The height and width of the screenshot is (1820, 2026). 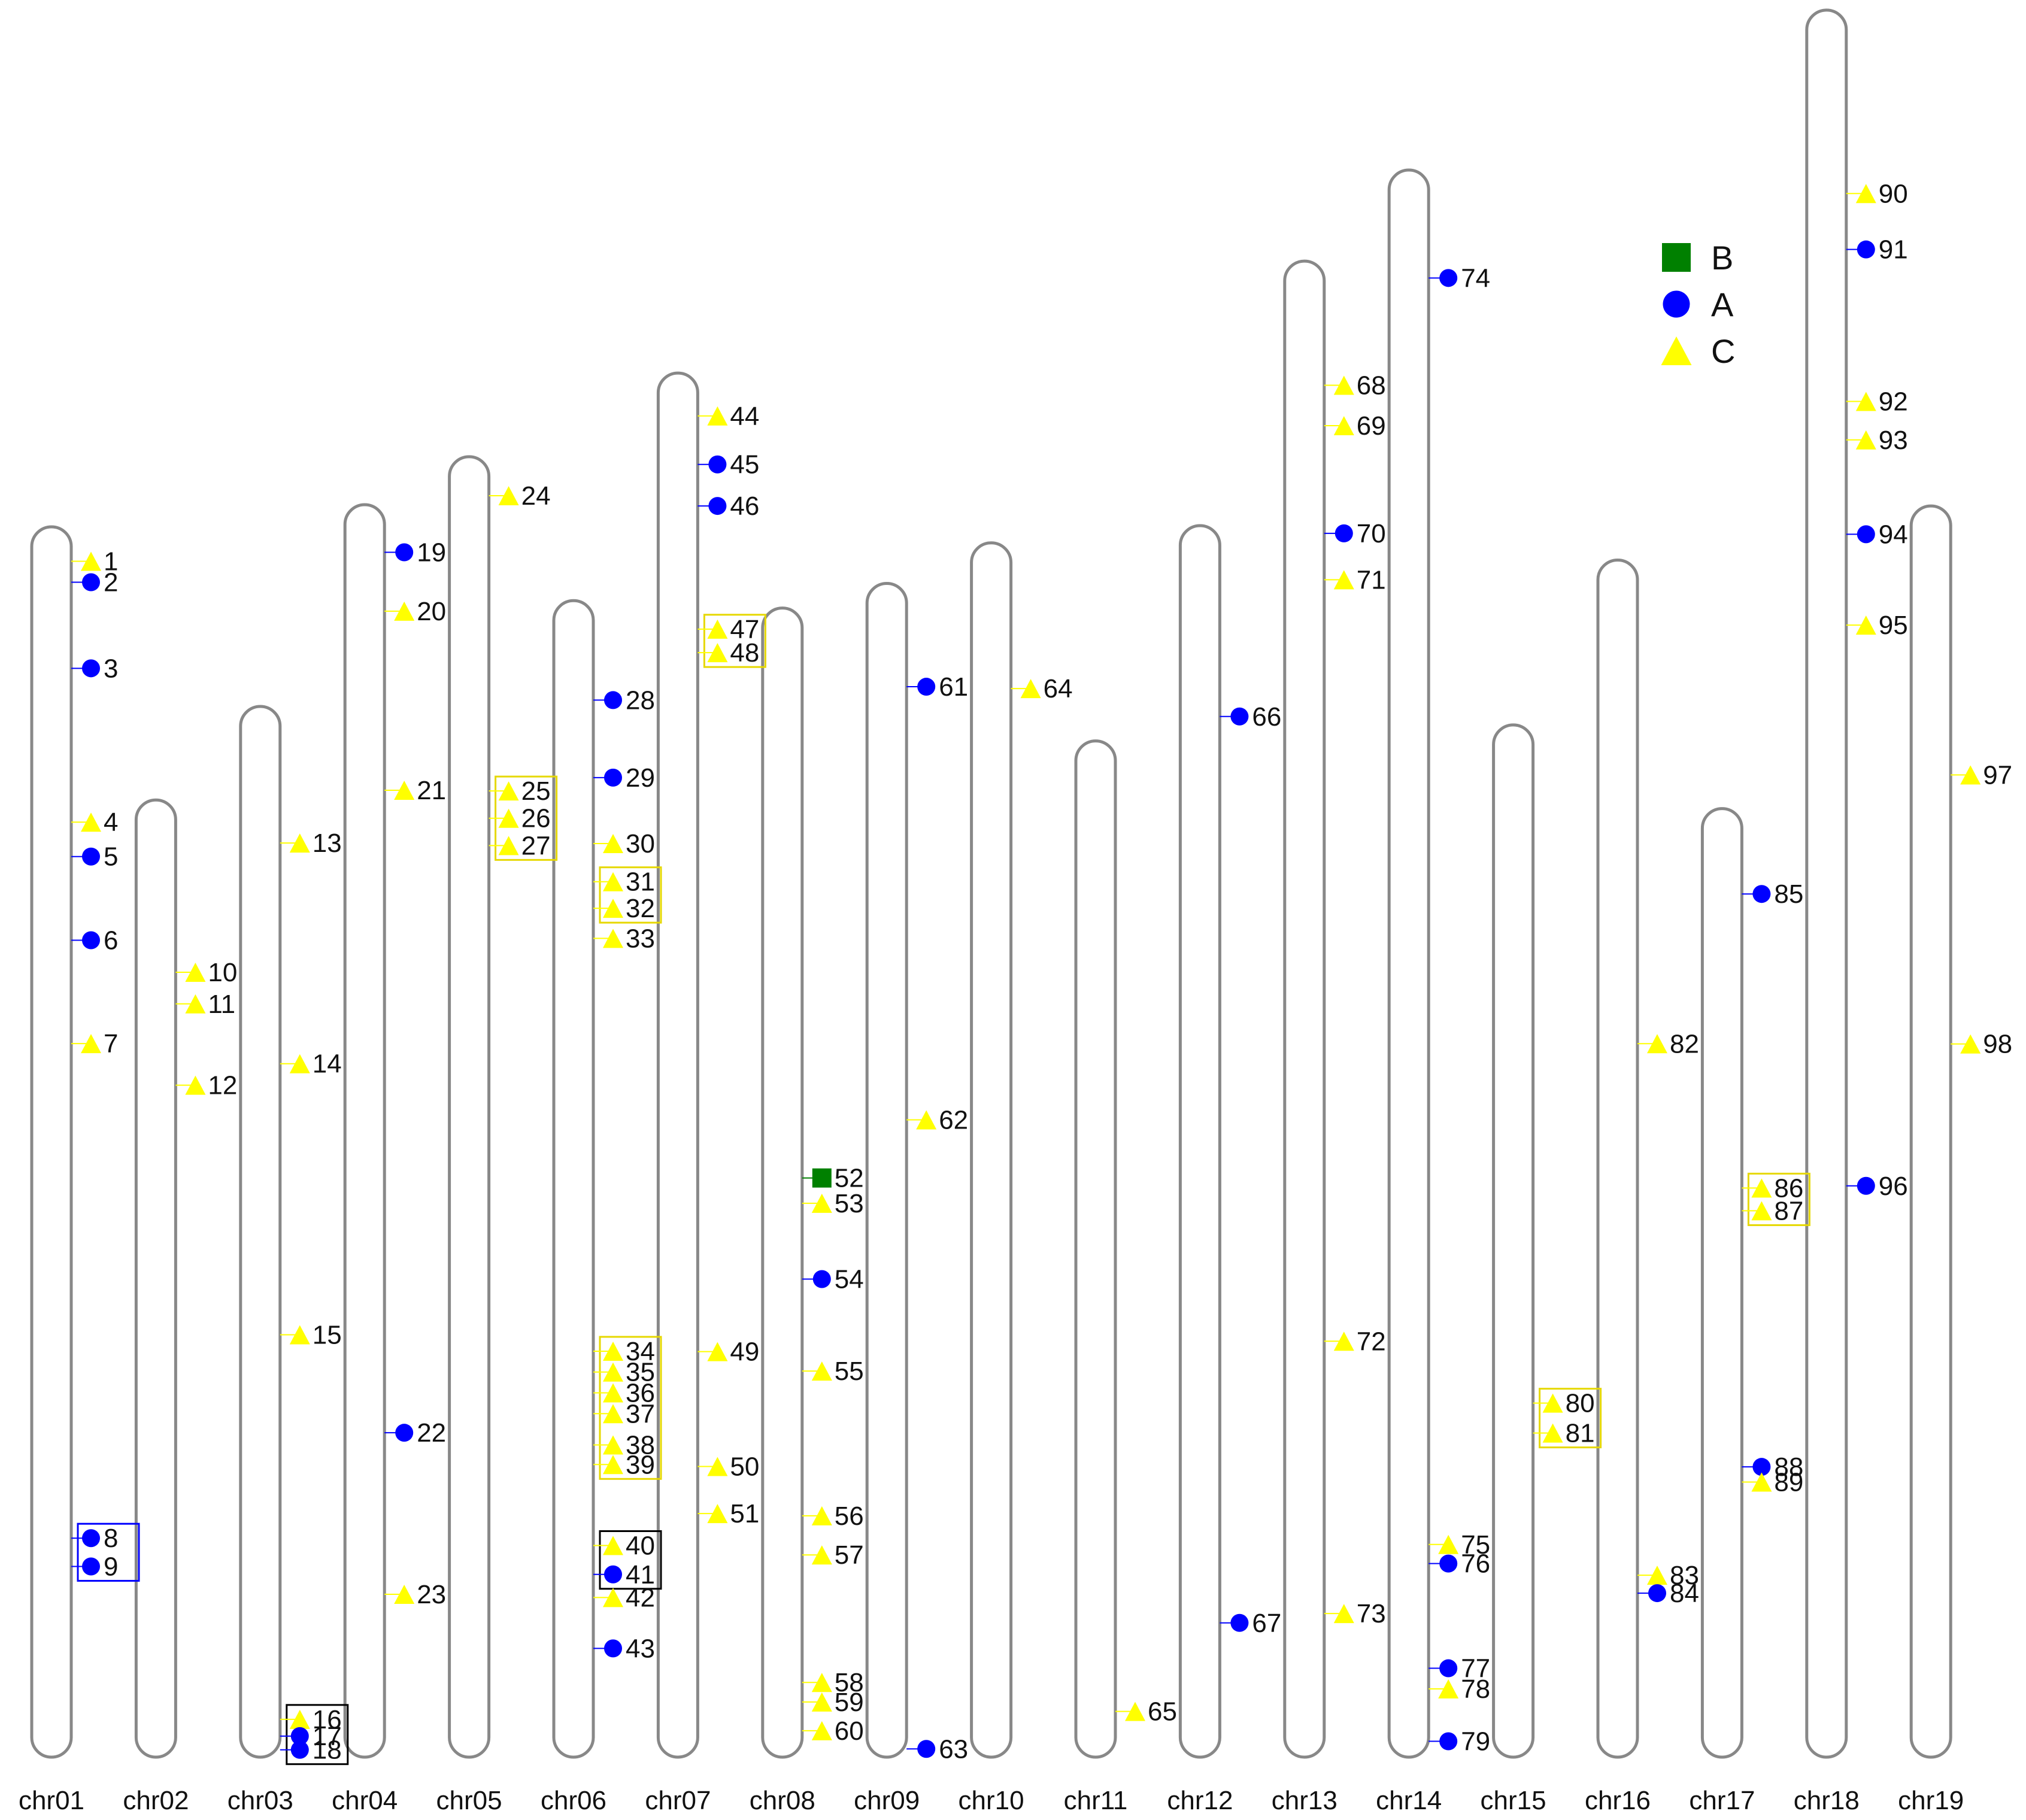 What do you see at coordinates (1475, 1690) in the screenshot?
I see `gene-label: 78` at bounding box center [1475, 1690].